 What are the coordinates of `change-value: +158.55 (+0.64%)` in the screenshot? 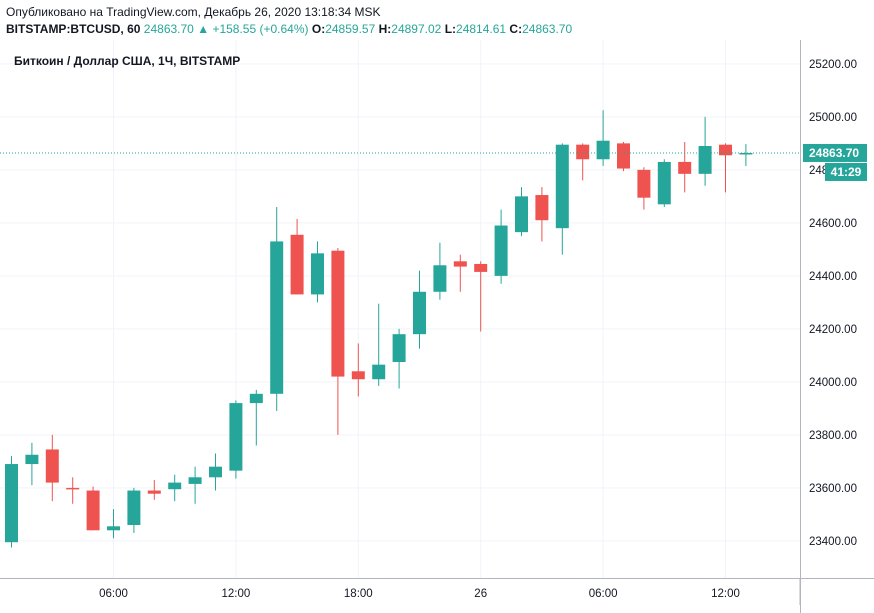 It's located at (260, 29).